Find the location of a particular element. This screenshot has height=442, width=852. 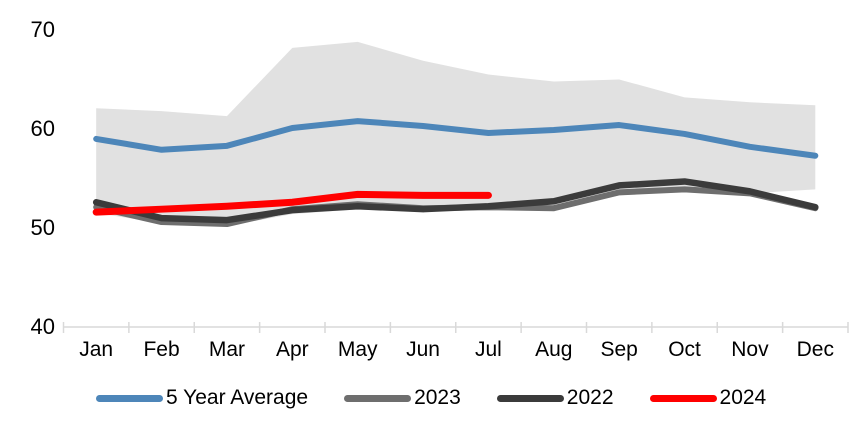

legend-swatch-2024 is located at coordinates (683, 398).